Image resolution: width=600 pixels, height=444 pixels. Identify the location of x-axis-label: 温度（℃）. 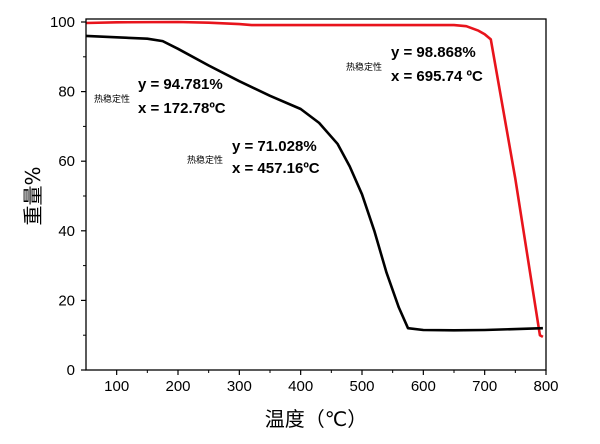
(316, 419).